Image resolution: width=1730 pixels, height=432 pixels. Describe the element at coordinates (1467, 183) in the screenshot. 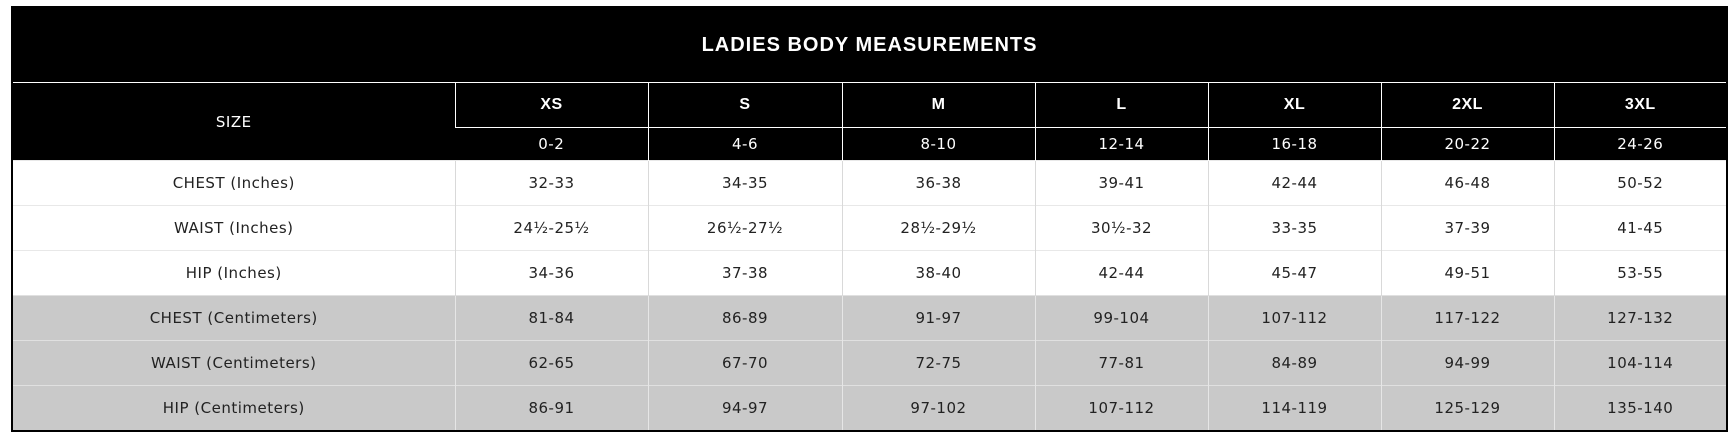

I see `measurement-cell: 46-48` at that location.